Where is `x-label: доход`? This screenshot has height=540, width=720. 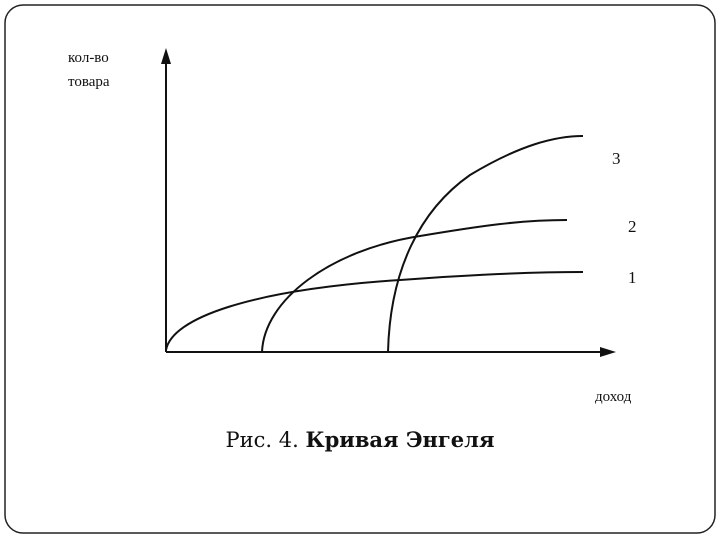
x-label: доход is located at coordinates (613, 397).